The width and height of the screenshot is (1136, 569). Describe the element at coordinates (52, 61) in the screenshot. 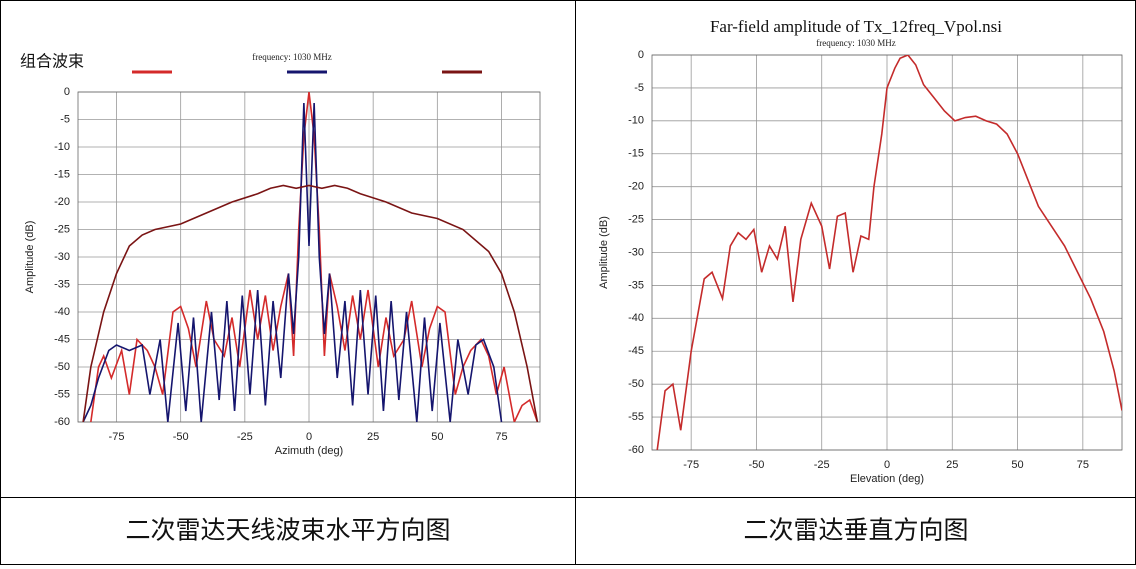

I see `chart-title: 组合波束` at that location.